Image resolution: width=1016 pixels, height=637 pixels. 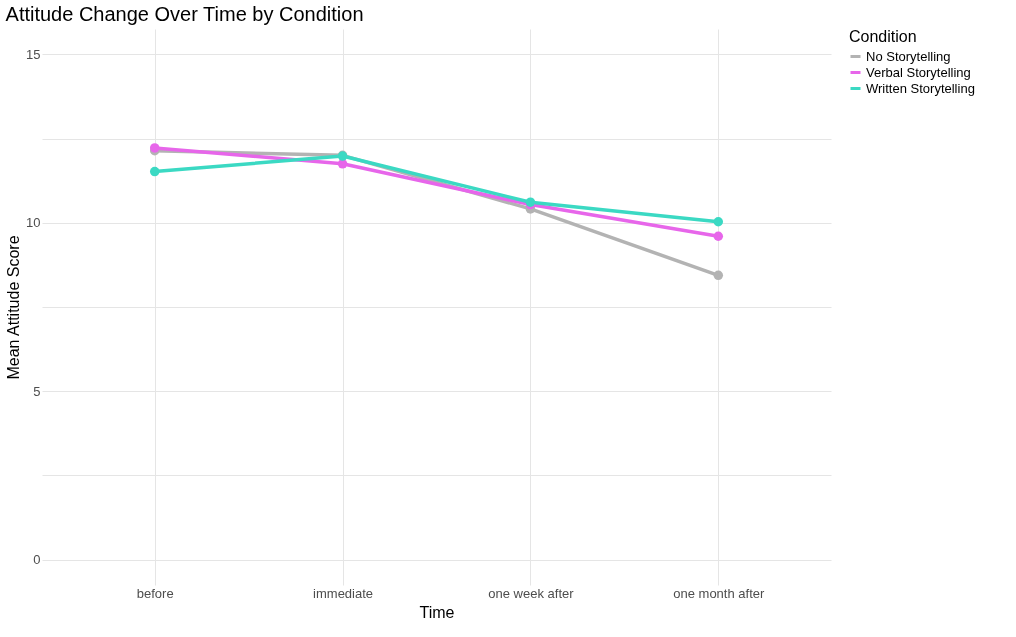 I want to click on legend-title: Condition, so click(x=883, y=36).